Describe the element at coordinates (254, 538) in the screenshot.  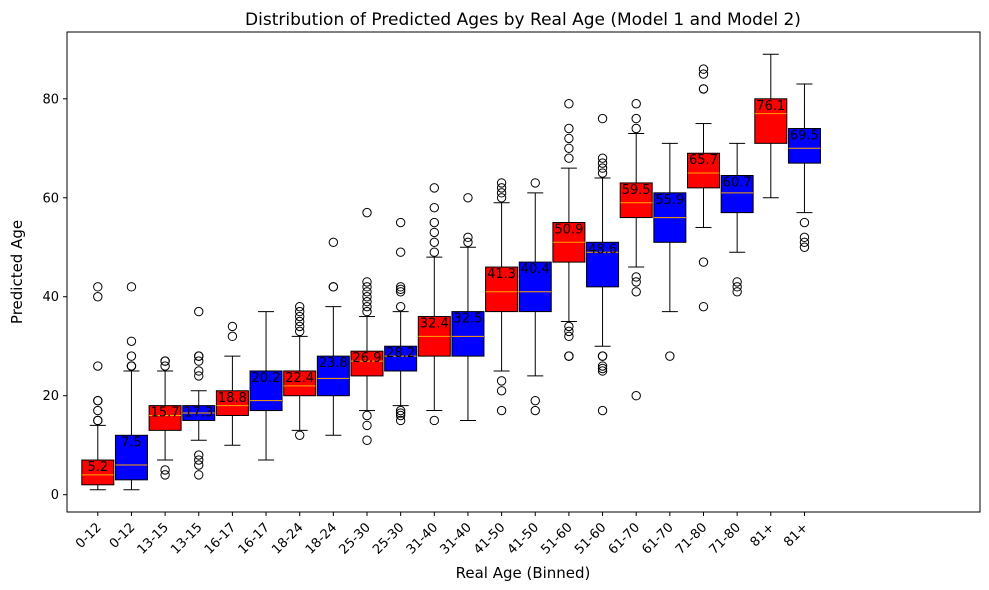
I see `x-tick-label: 16-17` at that location.